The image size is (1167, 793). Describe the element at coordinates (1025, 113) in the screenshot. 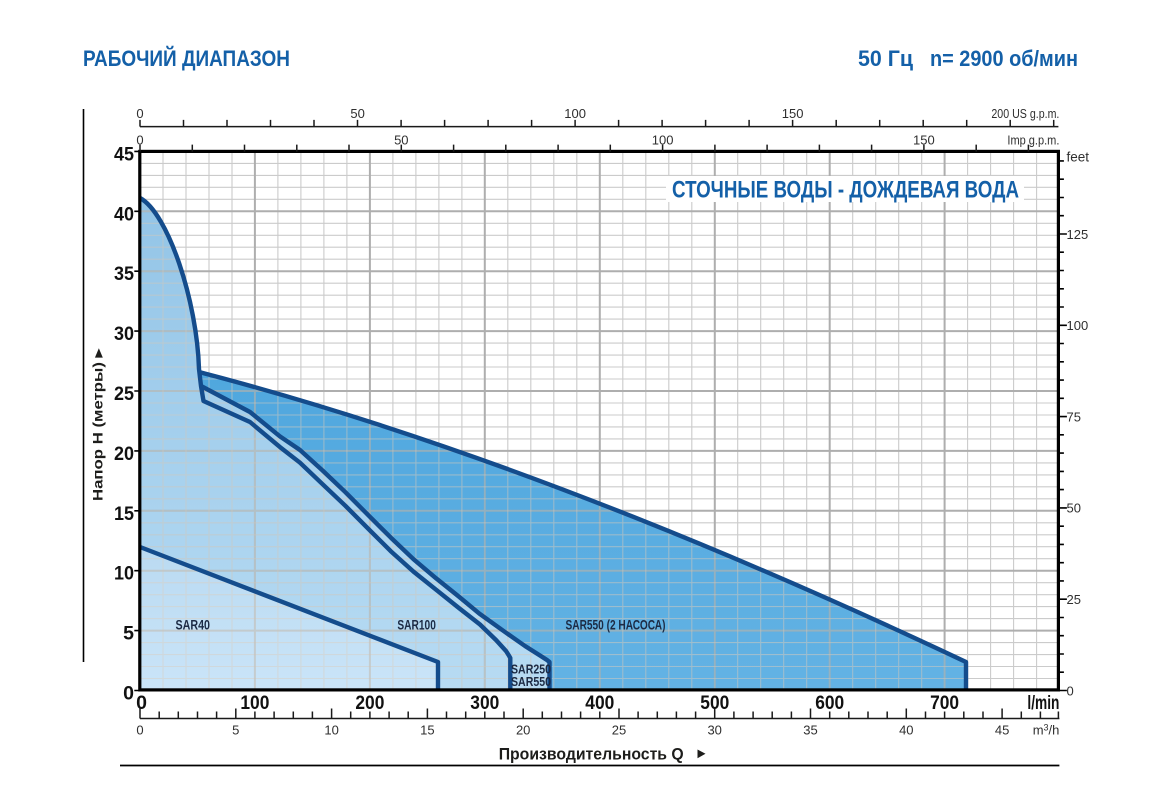

I see `svg-text: 200 US g.p.m.` at that location.